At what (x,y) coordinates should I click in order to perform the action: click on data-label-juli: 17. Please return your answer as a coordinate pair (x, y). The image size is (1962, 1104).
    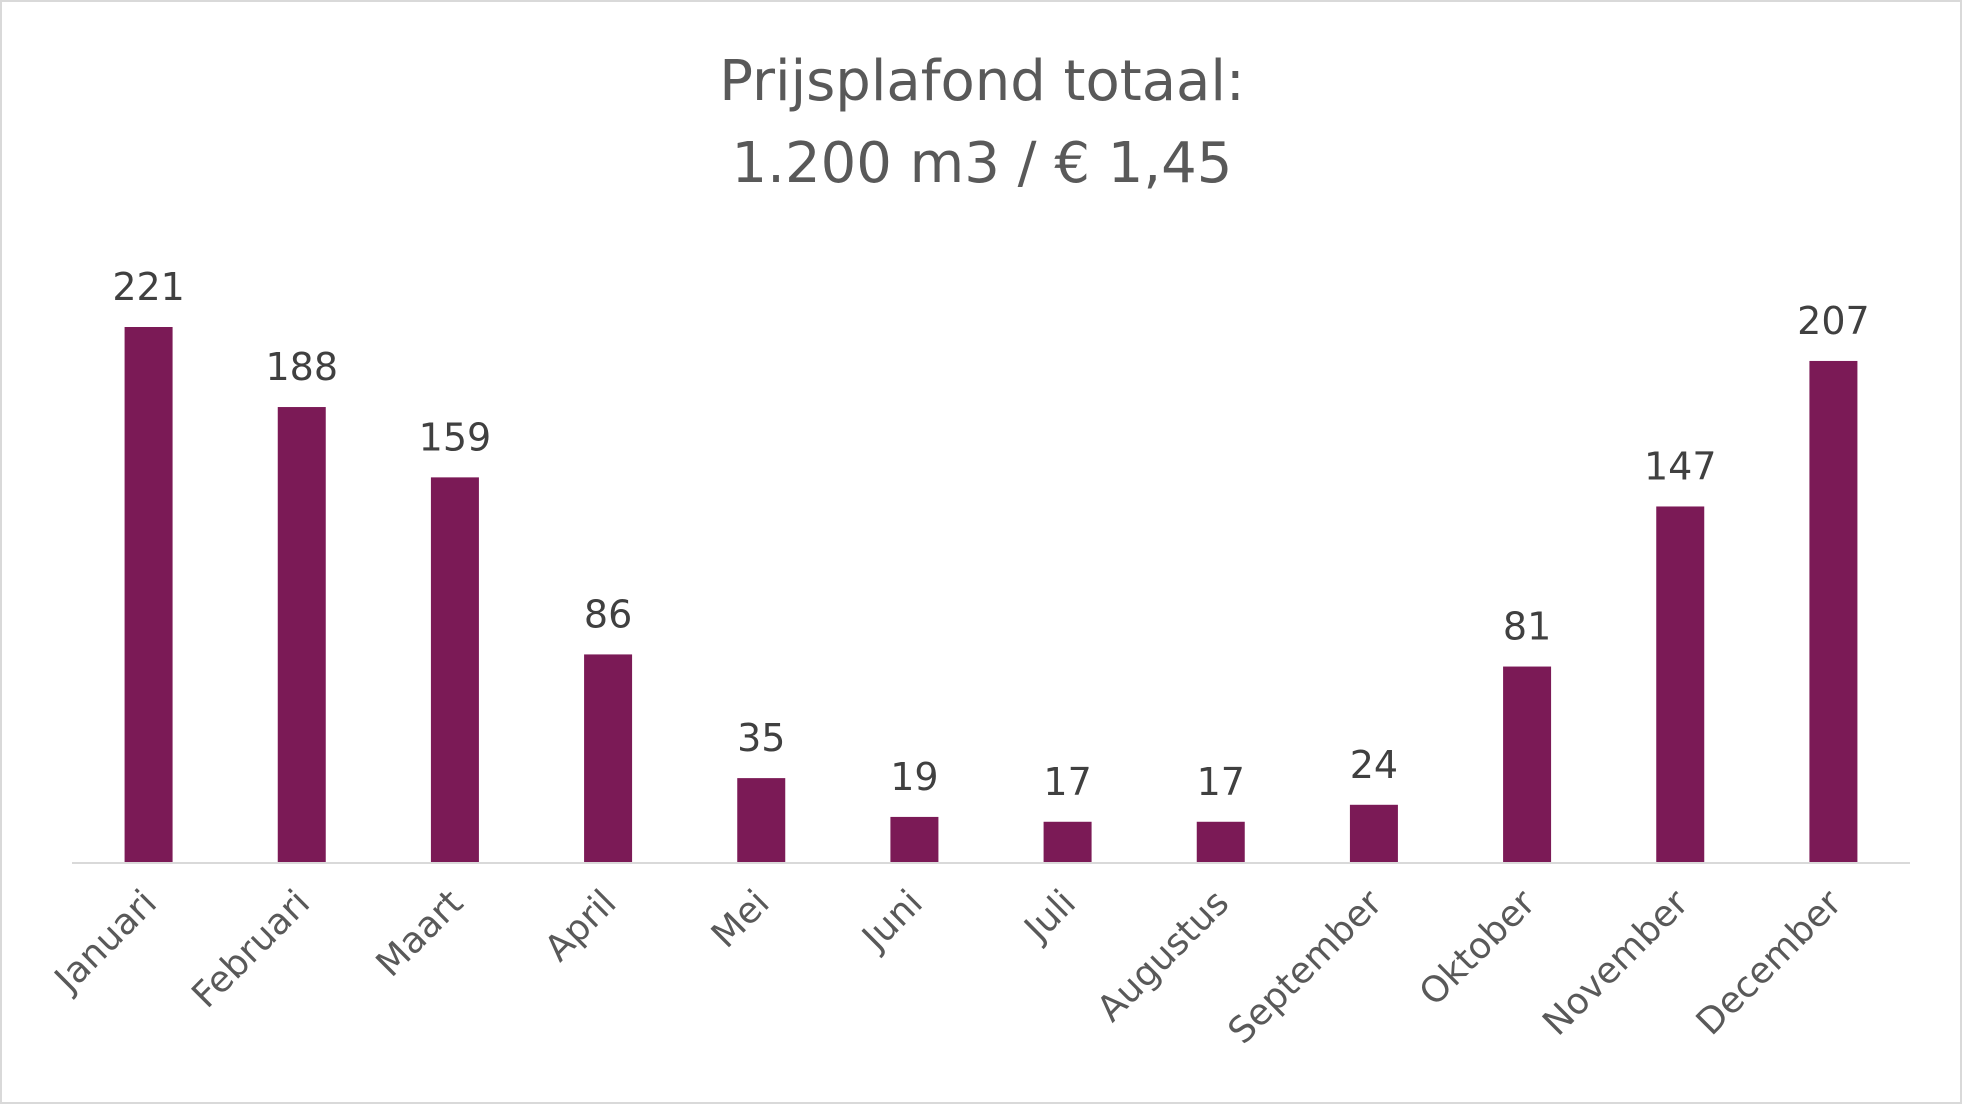
    Looking at the image, I should click on (1067, 782).